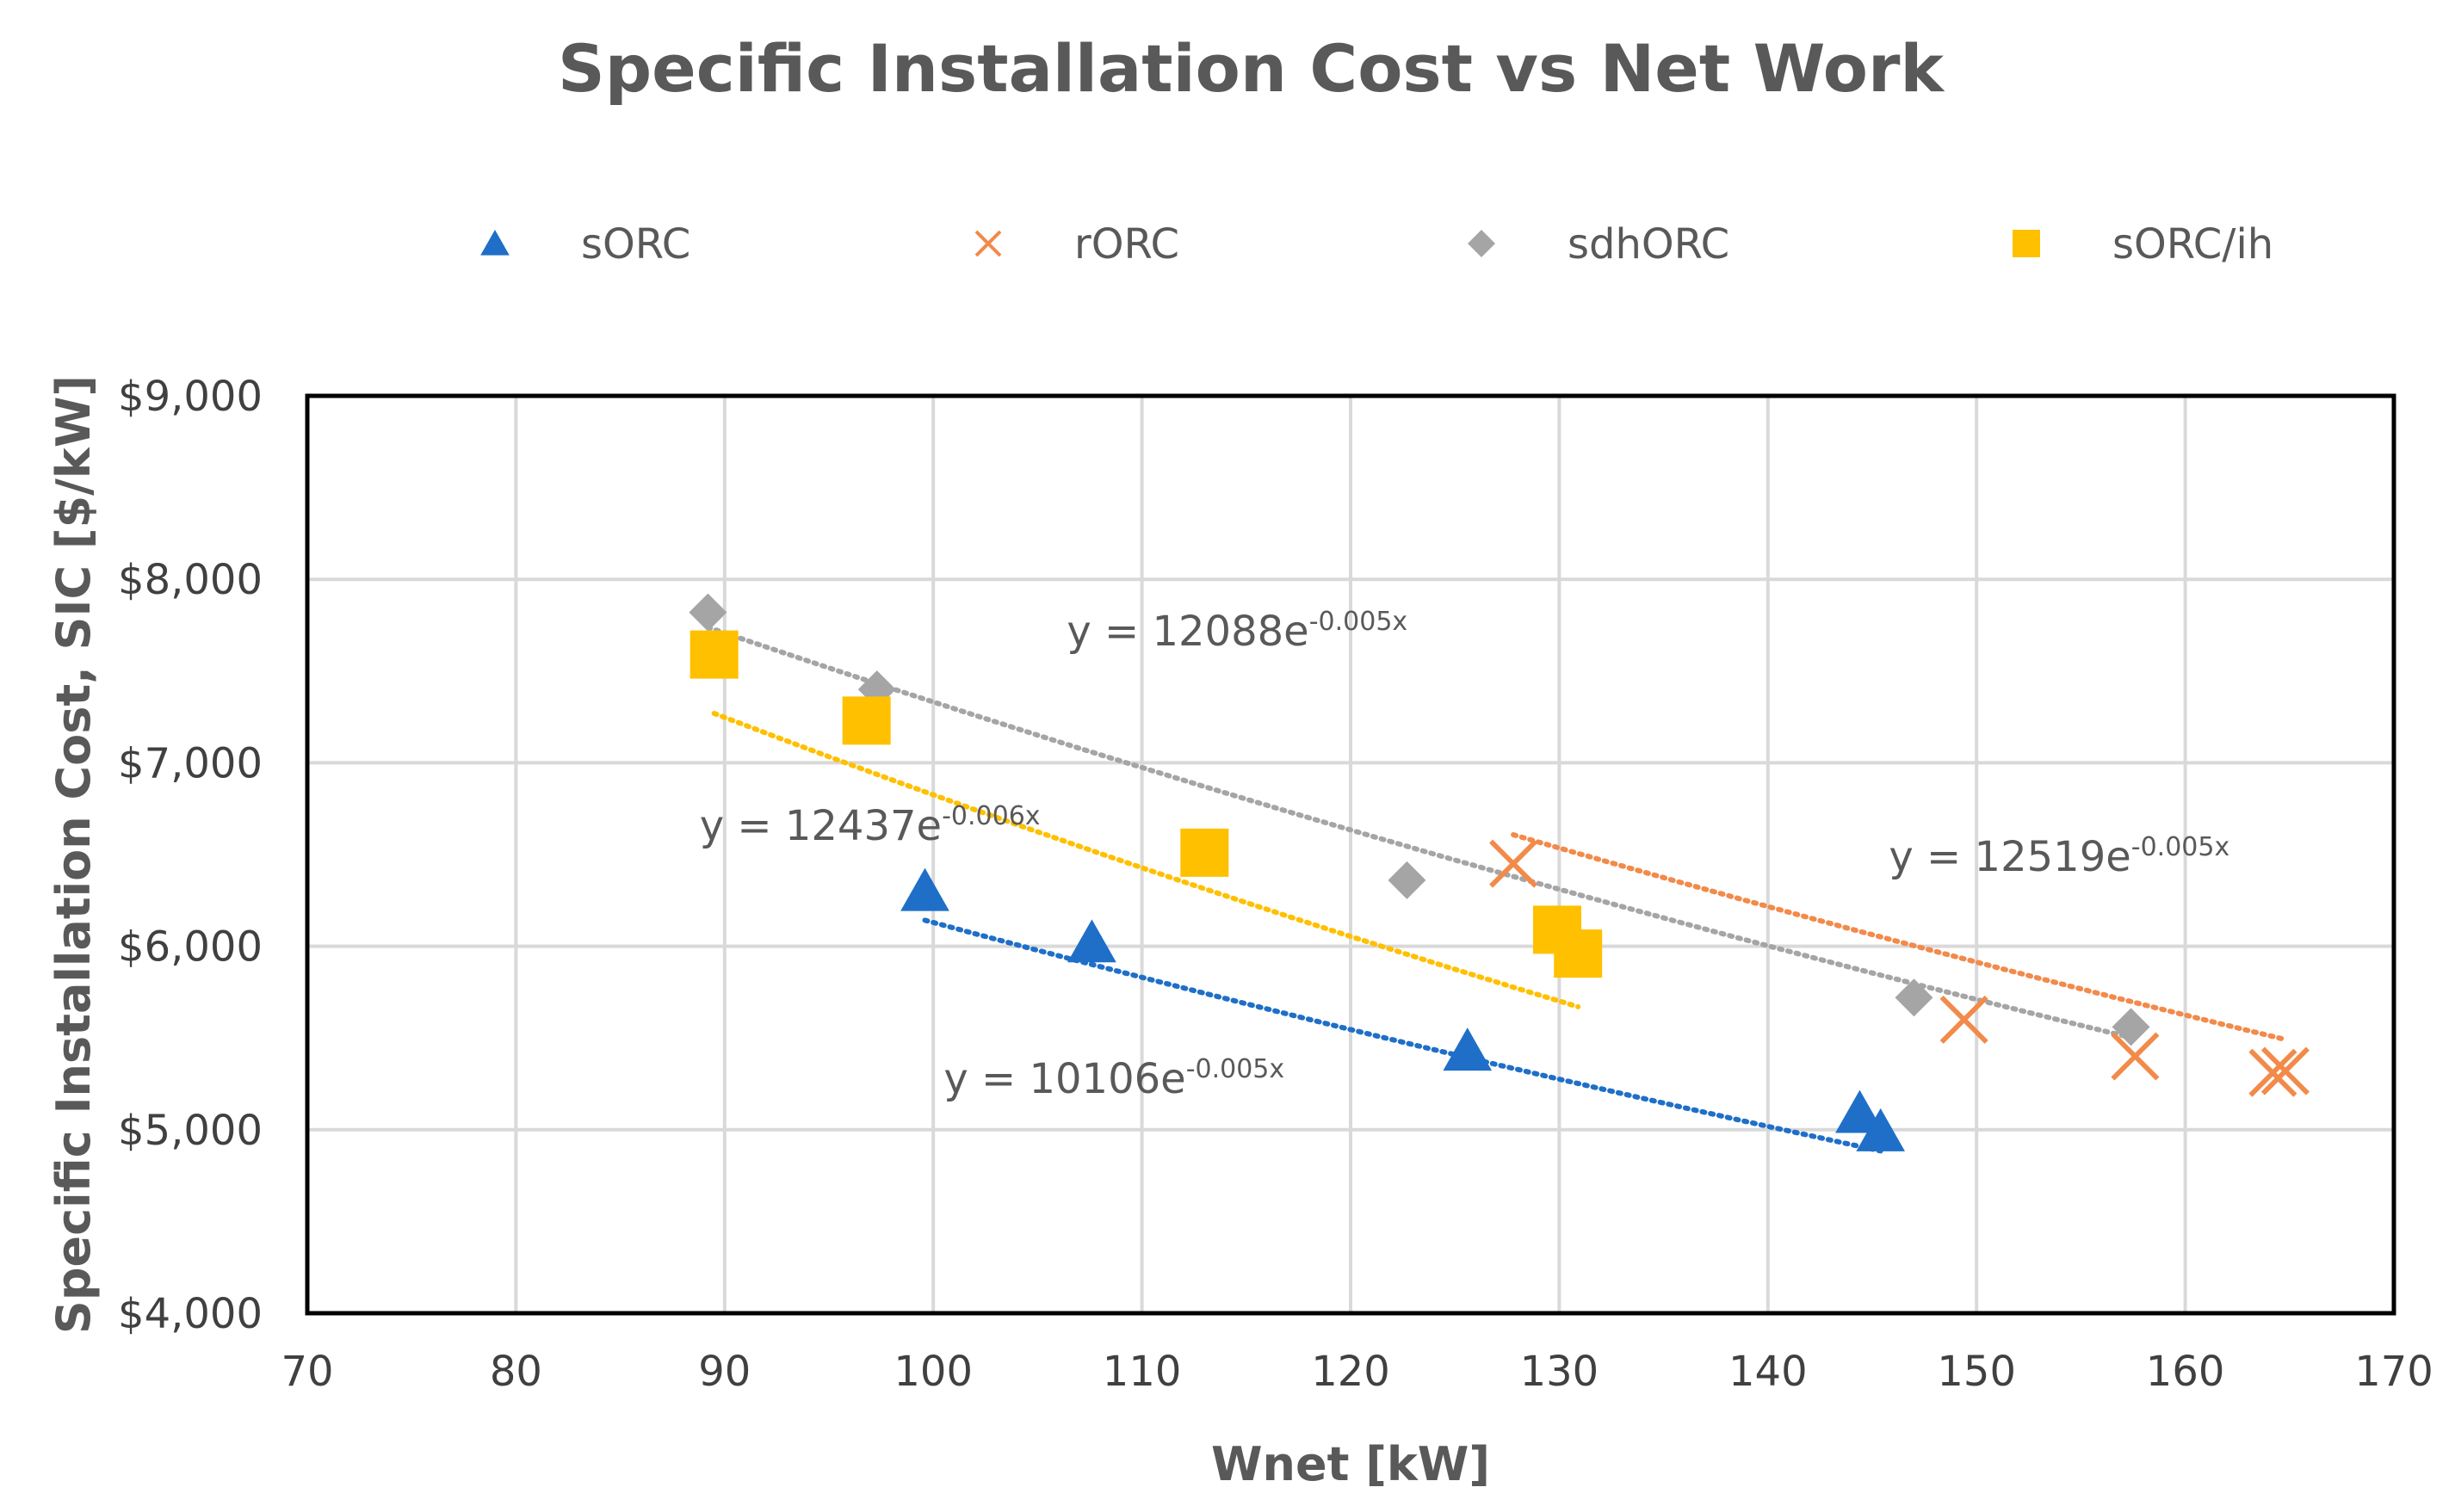 Image resolution: width=2455 pixels, height=1512 pixels. I want to click on x-tick-label-140: 140, so click(1768, 1372).